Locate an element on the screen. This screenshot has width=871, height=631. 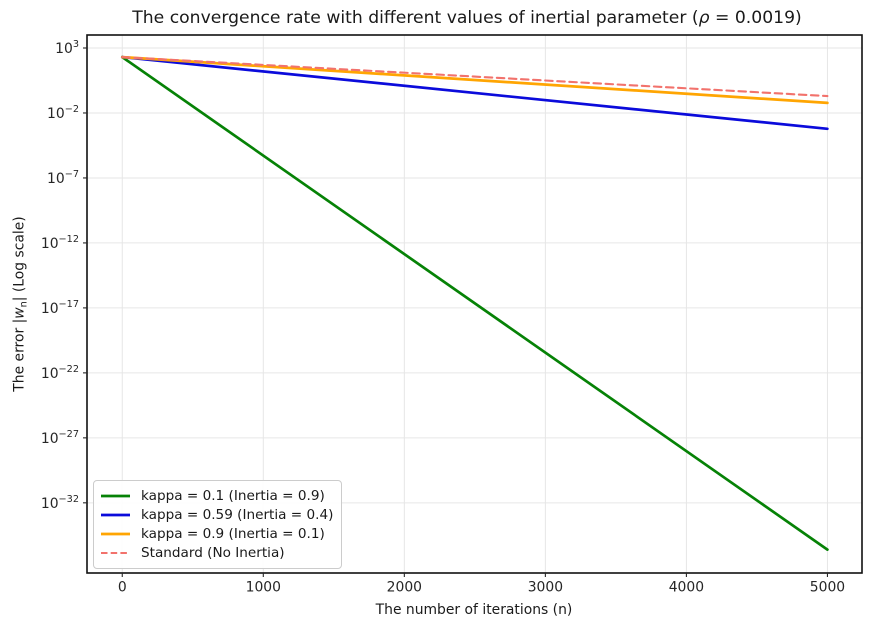
y-tick-label: 10⁻¹⁷ is located at coordinates (60, 308).